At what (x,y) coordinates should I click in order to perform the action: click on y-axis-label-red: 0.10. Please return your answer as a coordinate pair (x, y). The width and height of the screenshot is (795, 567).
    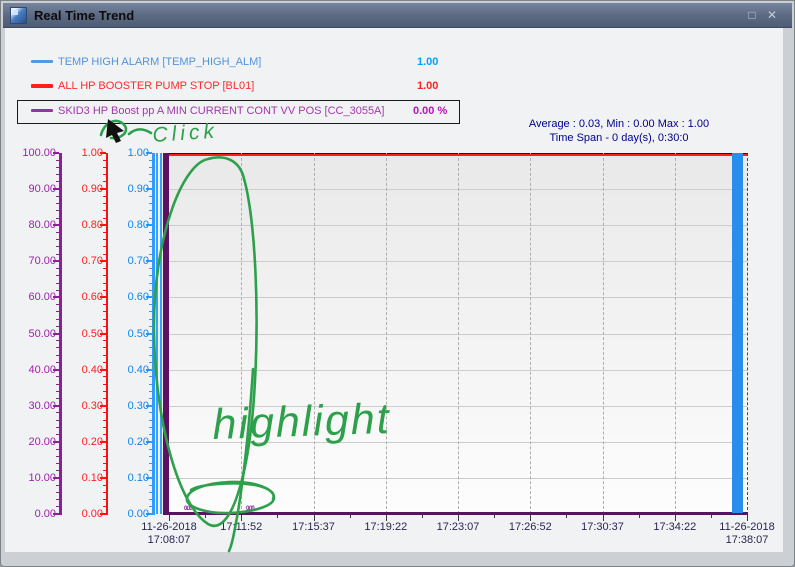
    Looking at the image, I should click on (92, 477).